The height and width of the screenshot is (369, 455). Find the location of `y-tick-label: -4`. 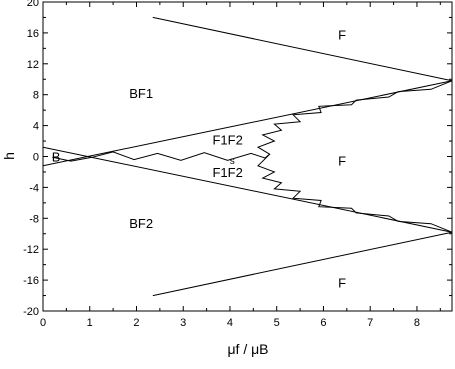

y-tick-label: -4 is located at coordinates (34, 188).